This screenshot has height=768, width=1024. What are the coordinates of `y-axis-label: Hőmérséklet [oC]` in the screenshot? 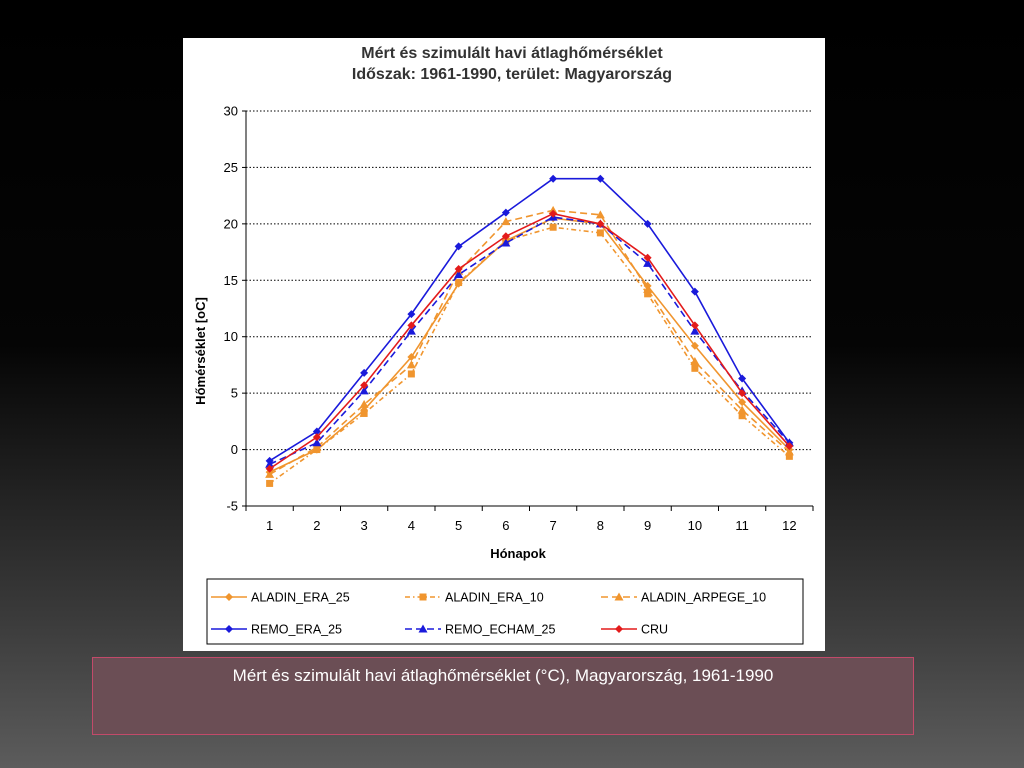 It's located at (200, 351).